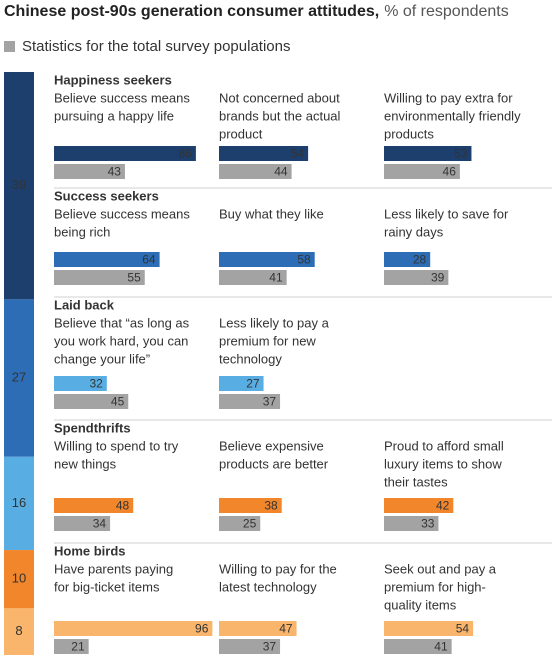 This screenshot has width=552, height=660. I want to click on item-label: Believe that “as long as, so click(122, 322).